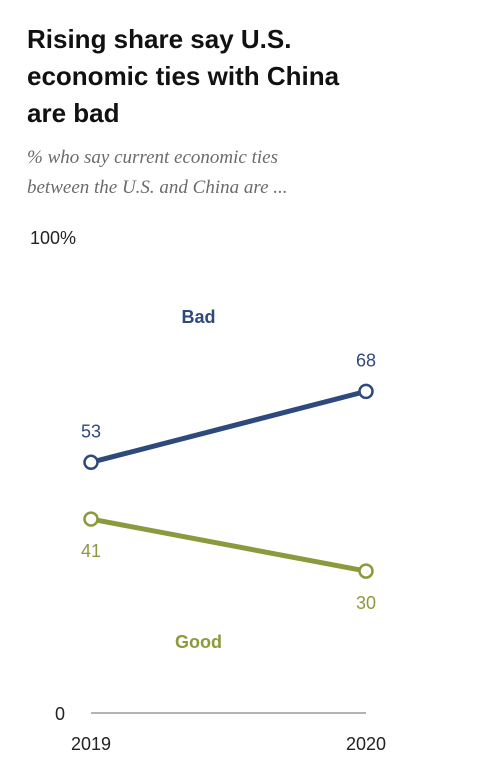  I want to click on data-point-good-2020, so click(366, 571).